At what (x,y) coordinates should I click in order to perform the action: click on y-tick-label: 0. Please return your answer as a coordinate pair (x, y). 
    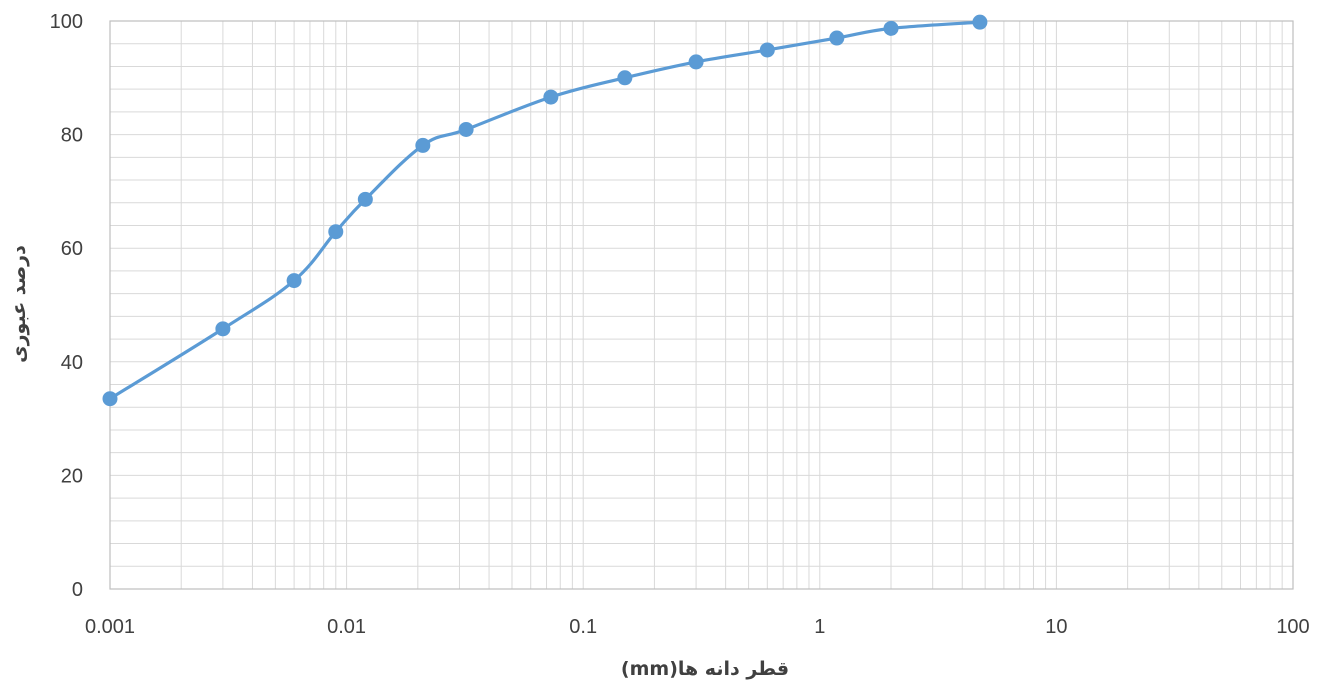
    Looking at the image, I should click on (77, 590).